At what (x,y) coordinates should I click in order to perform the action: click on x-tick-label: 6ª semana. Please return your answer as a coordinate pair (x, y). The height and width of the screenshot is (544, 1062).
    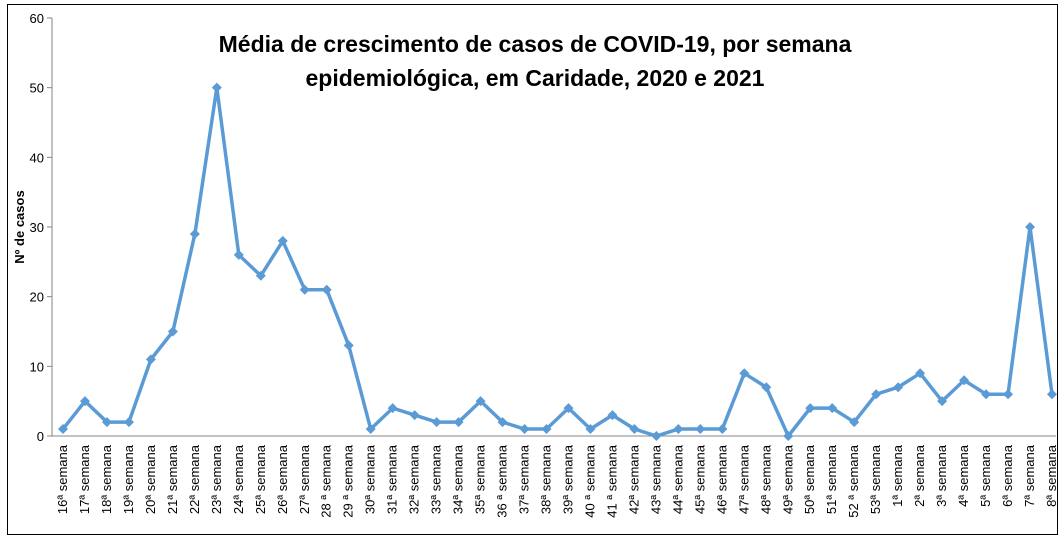
    Looking at the image, I should click on (1007, 475).